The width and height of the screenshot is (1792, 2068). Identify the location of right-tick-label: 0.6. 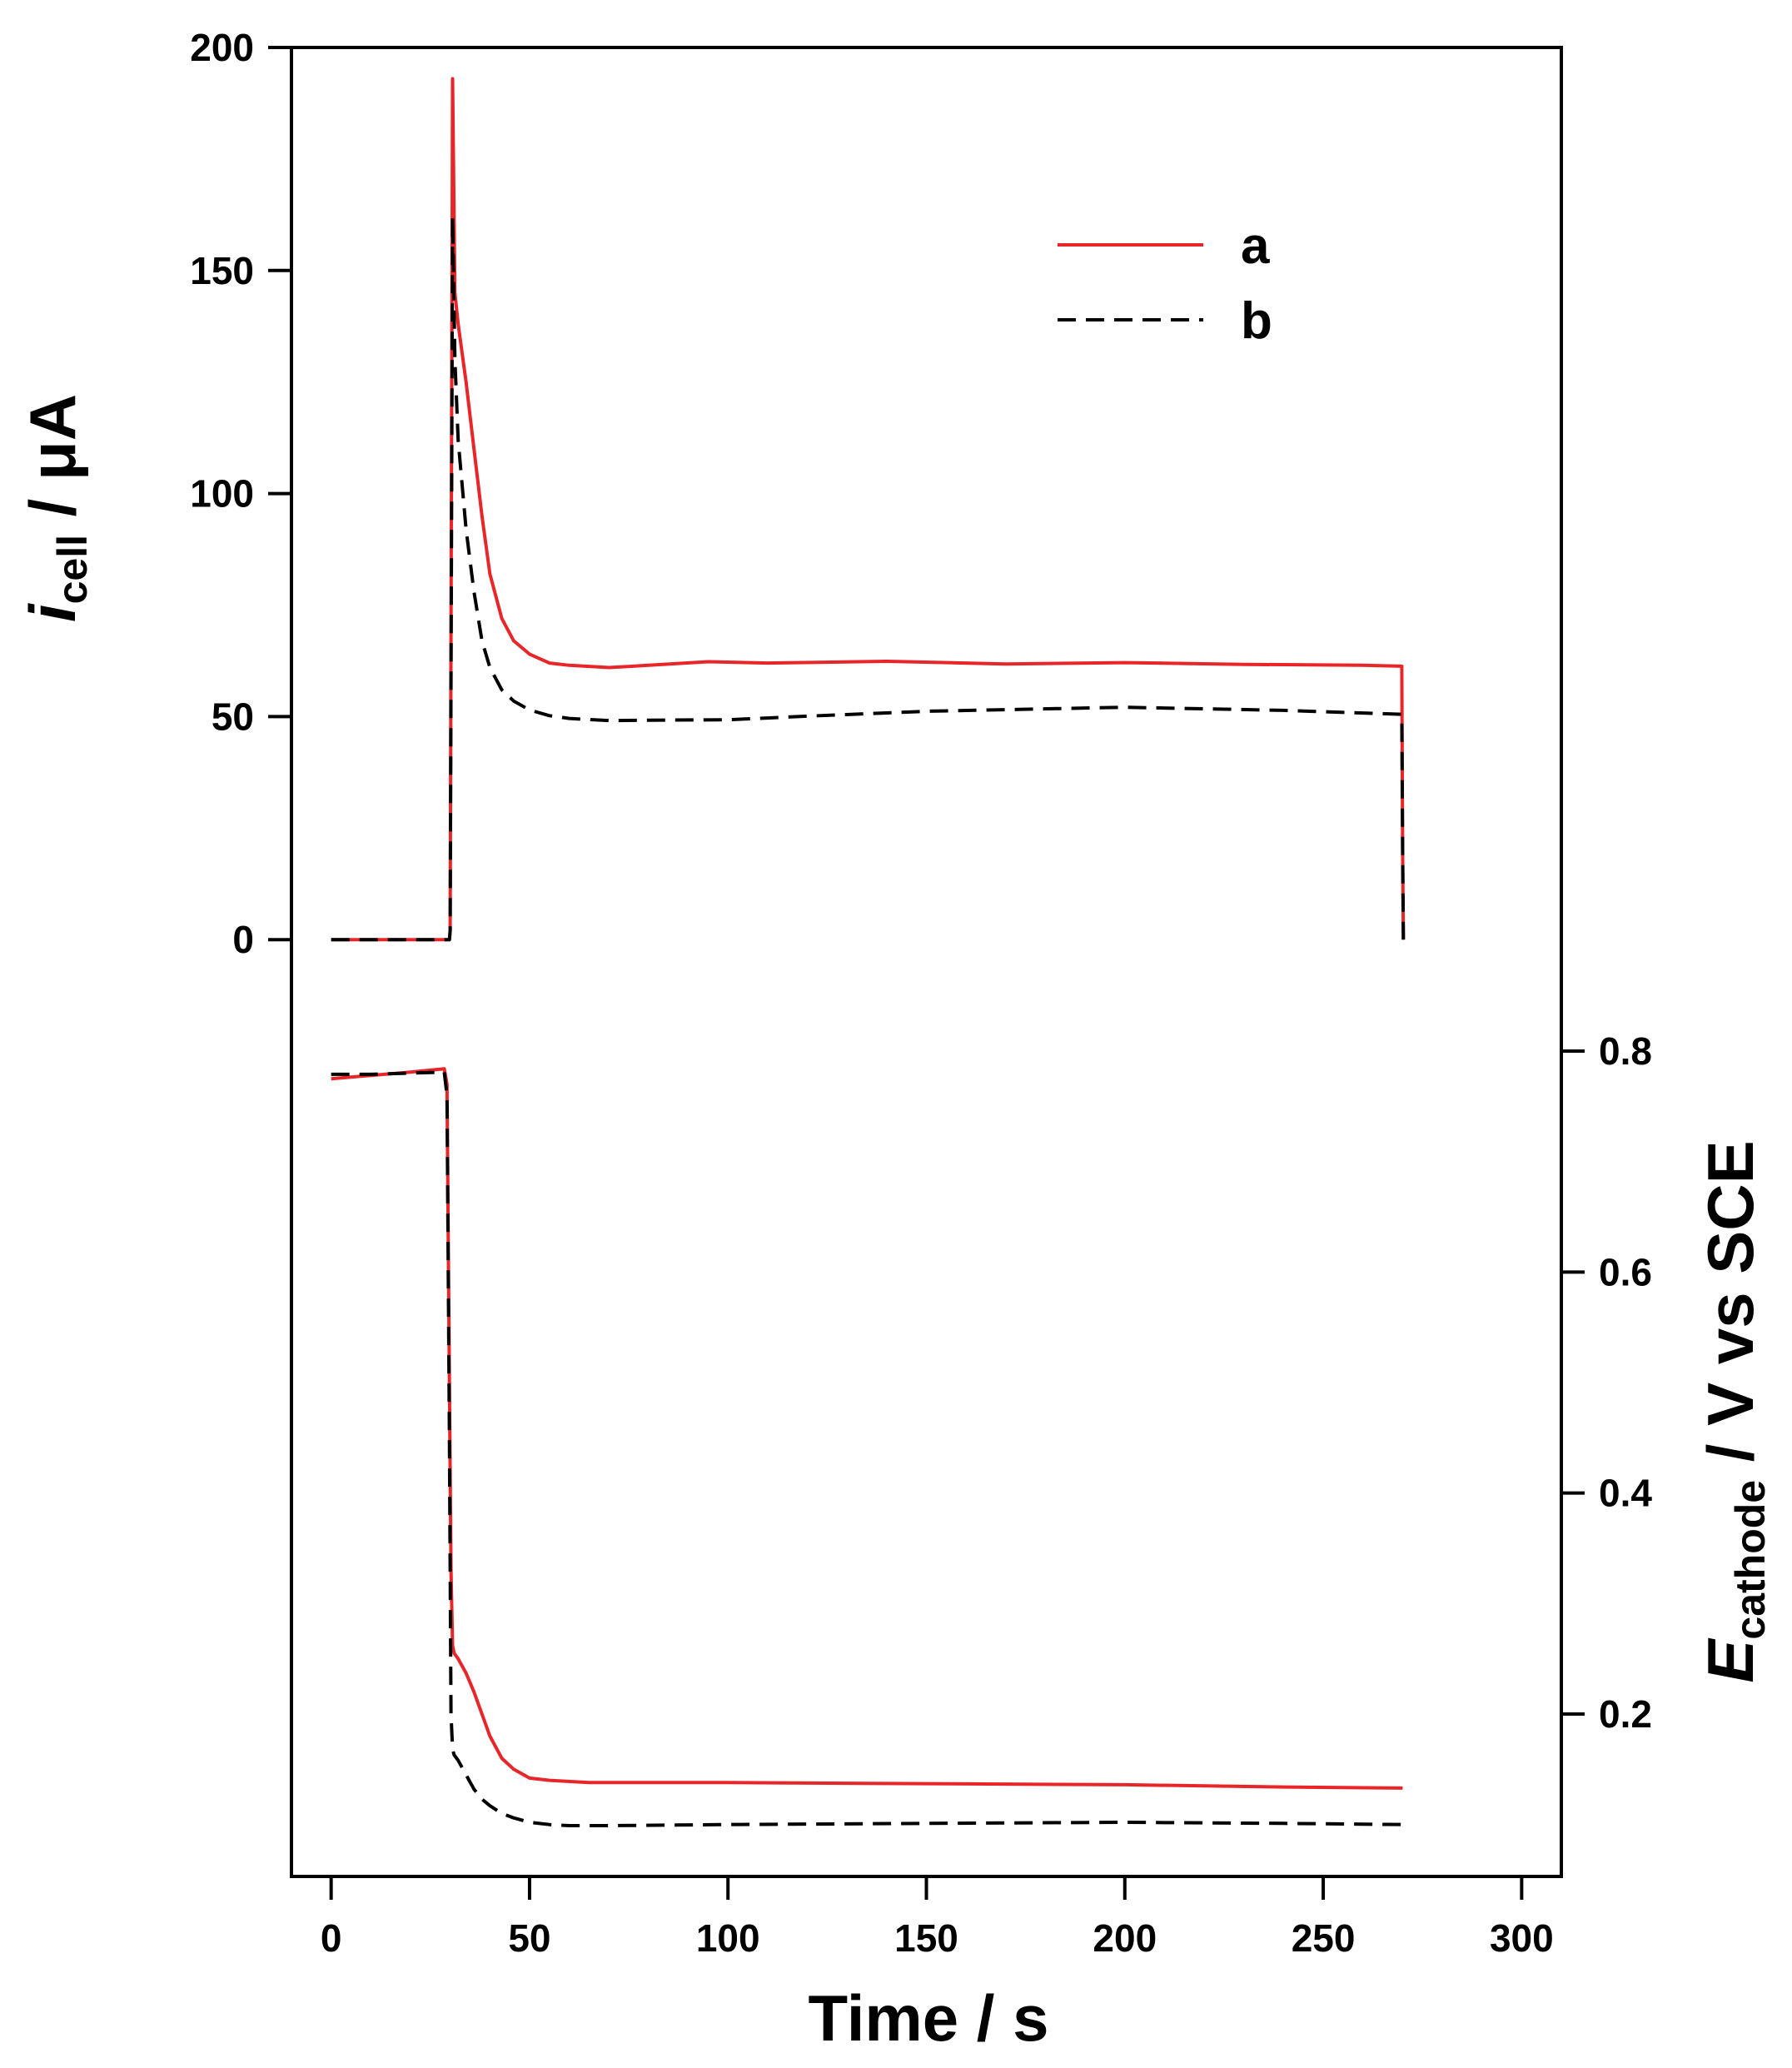
(1626, 1271).